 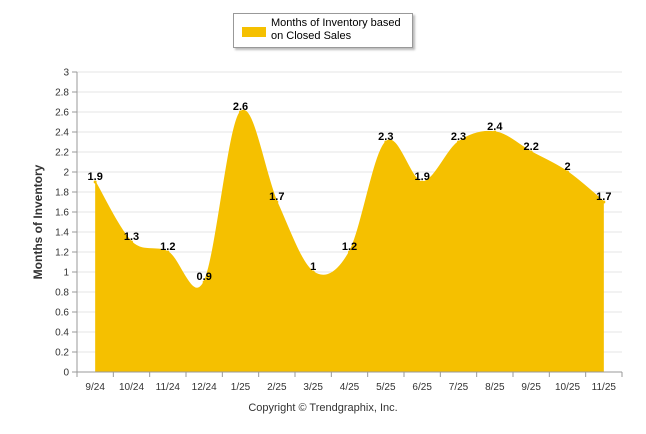 I want to click on data-label: 2.2, so click(x=531, y=147).